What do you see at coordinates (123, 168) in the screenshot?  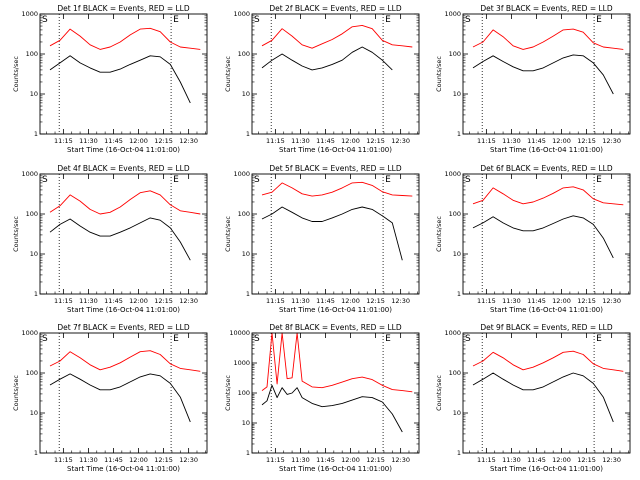 I see `panel-title: Det 4f BLACK = Events, RED = LLD` at bounding box center [123, 168].